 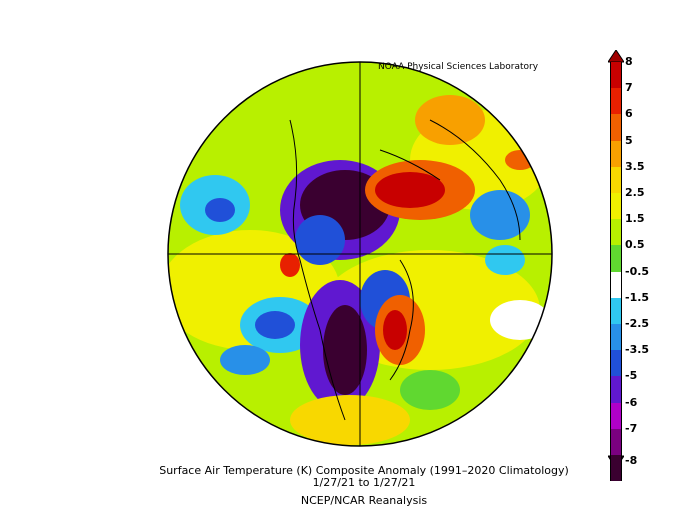 I want to click on date-range: 1/27/21 to 1/27/21, so click(x=364, y=482).